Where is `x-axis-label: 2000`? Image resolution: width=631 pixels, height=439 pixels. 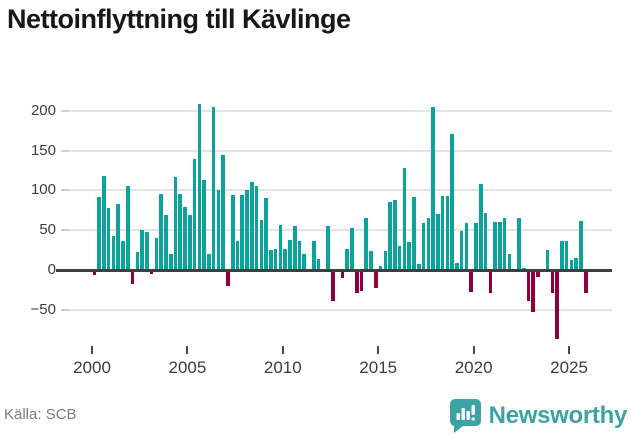 x-axis-label: 2000 is located at coordinates (92, 367).